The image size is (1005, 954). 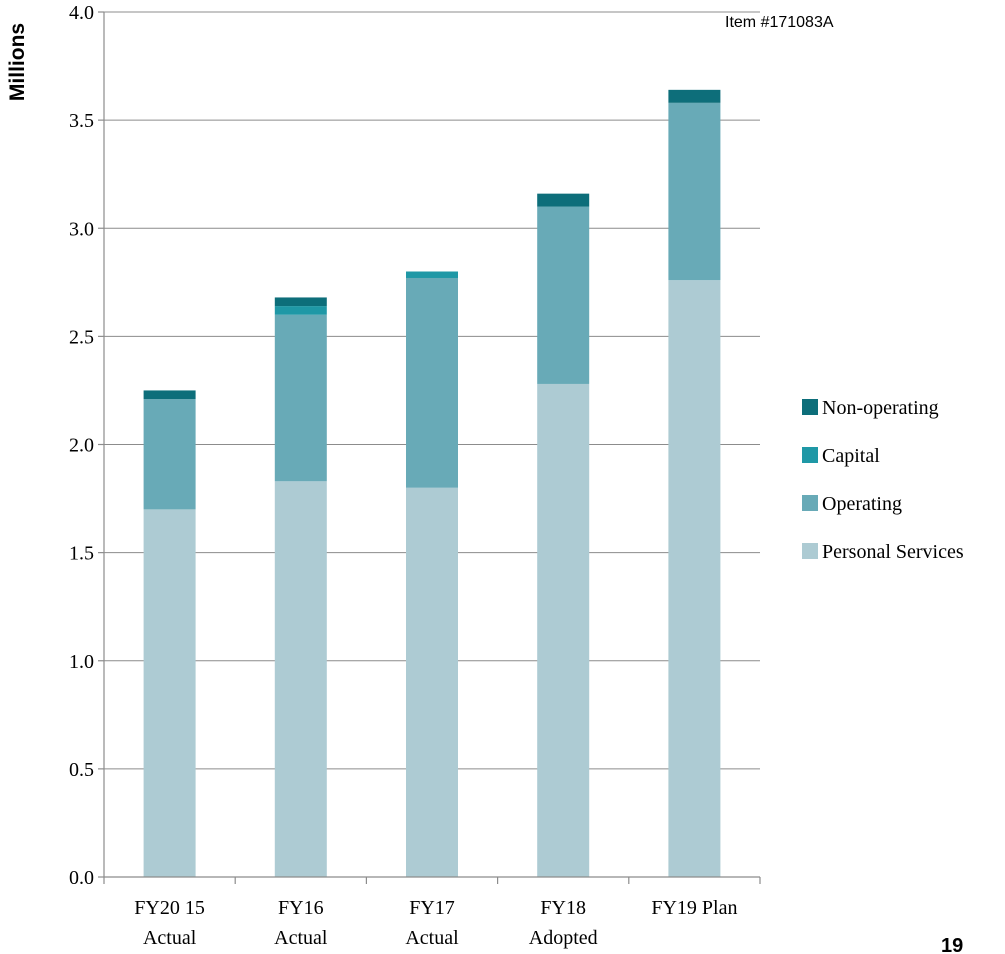 I want to click on y-tick-label: 1.5, so click(x=81, y=554).